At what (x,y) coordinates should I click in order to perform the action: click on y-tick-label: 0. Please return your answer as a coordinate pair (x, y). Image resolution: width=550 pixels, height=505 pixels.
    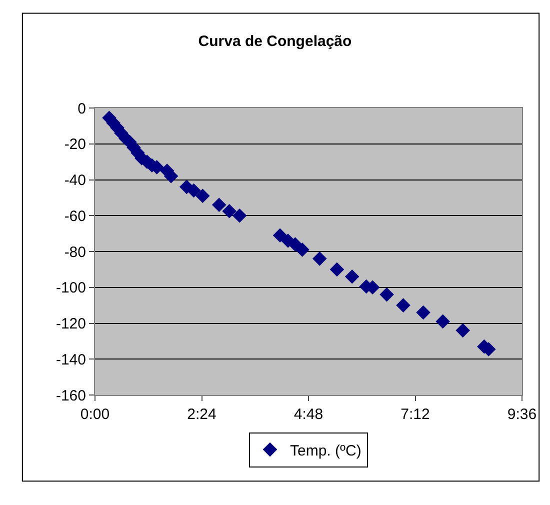
    Looking at the image, I should click on (82, 109).